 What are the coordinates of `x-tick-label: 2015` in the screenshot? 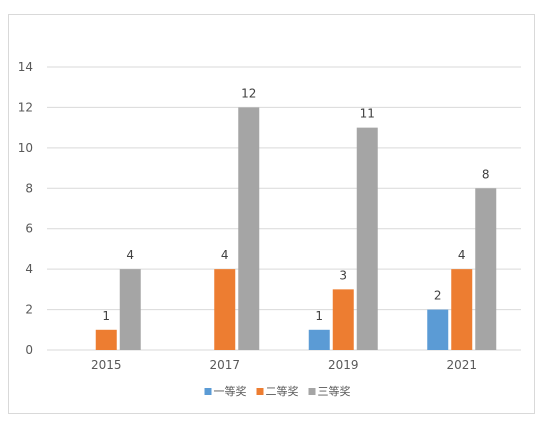 It's located at (106, 365).